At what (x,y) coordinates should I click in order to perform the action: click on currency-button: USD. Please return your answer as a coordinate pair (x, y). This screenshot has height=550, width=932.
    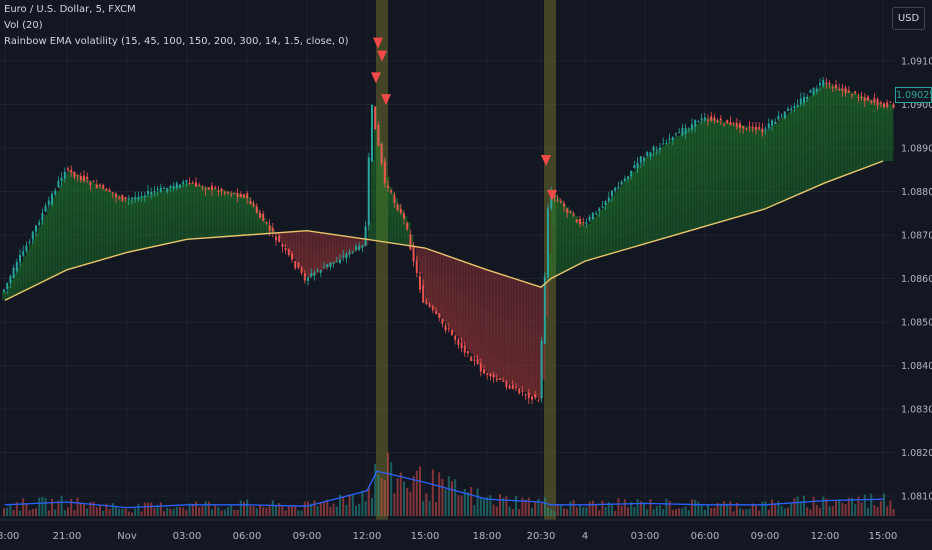
    Looking at the image, I should click on (908, 18).